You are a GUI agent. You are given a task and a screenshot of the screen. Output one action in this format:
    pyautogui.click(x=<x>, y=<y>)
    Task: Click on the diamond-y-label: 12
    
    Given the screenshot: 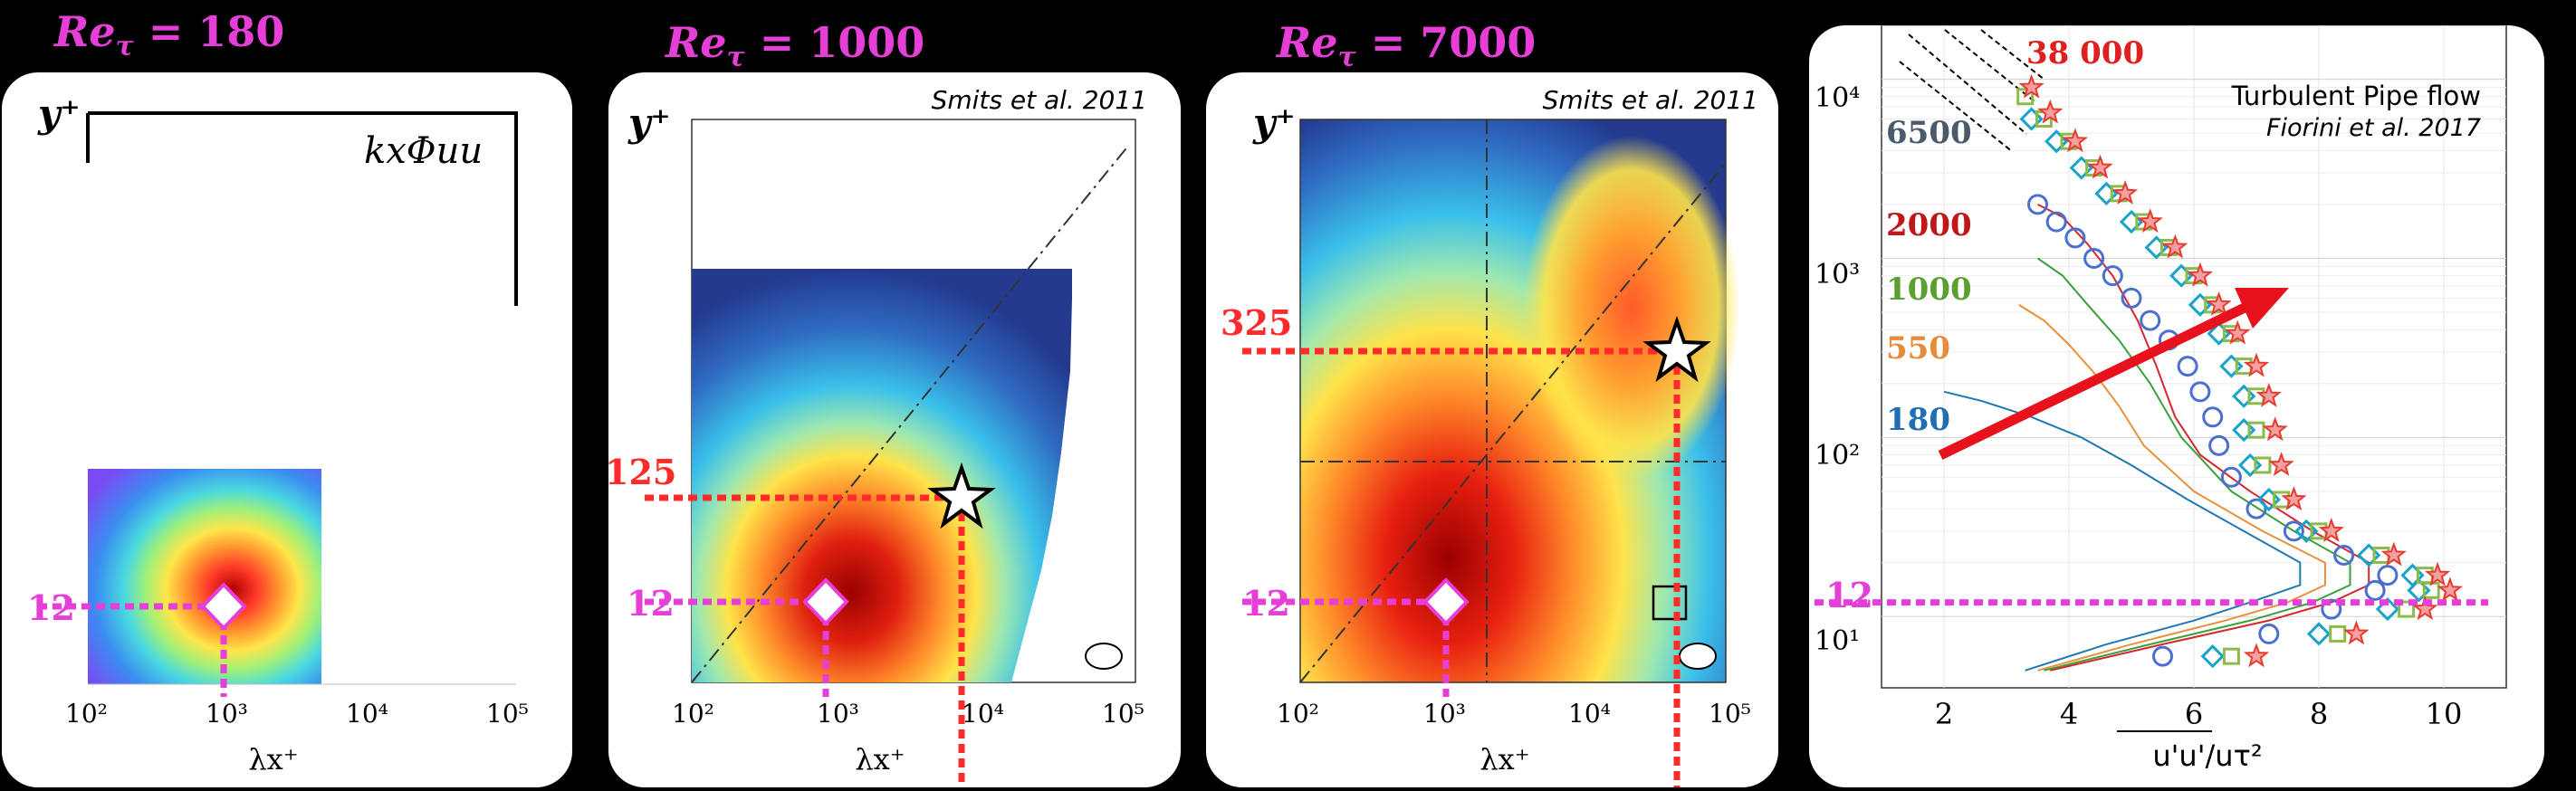 What is the action you would take?
    pyautogui.click(x=1266, y=604)
    